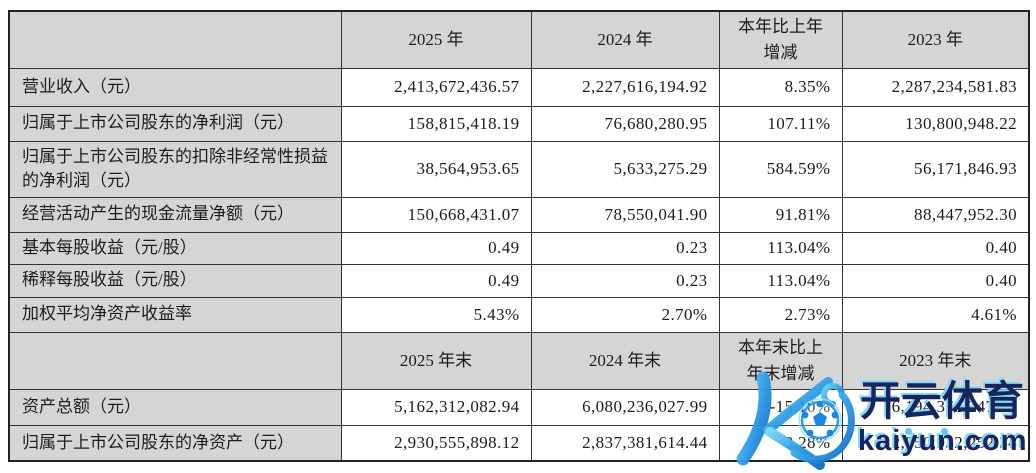 The height and width of the screenshot is (473, 1036). Describe the element at coordinates (625, 314) in the screenshot. I see `value-2024: 2.70%` at that location.